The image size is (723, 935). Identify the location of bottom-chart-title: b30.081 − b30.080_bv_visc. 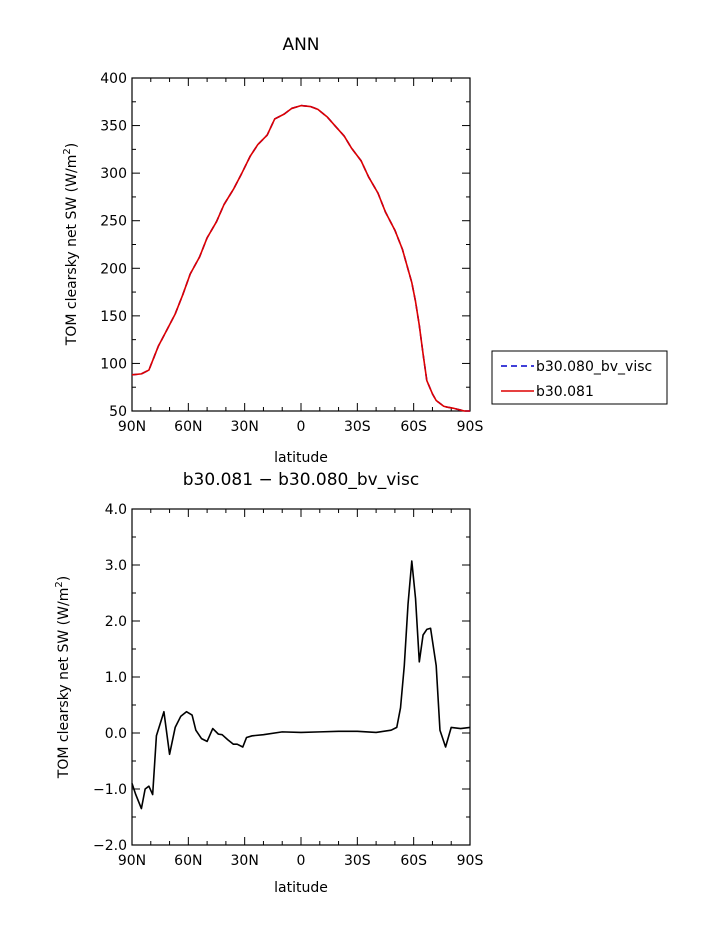
(301, 480).